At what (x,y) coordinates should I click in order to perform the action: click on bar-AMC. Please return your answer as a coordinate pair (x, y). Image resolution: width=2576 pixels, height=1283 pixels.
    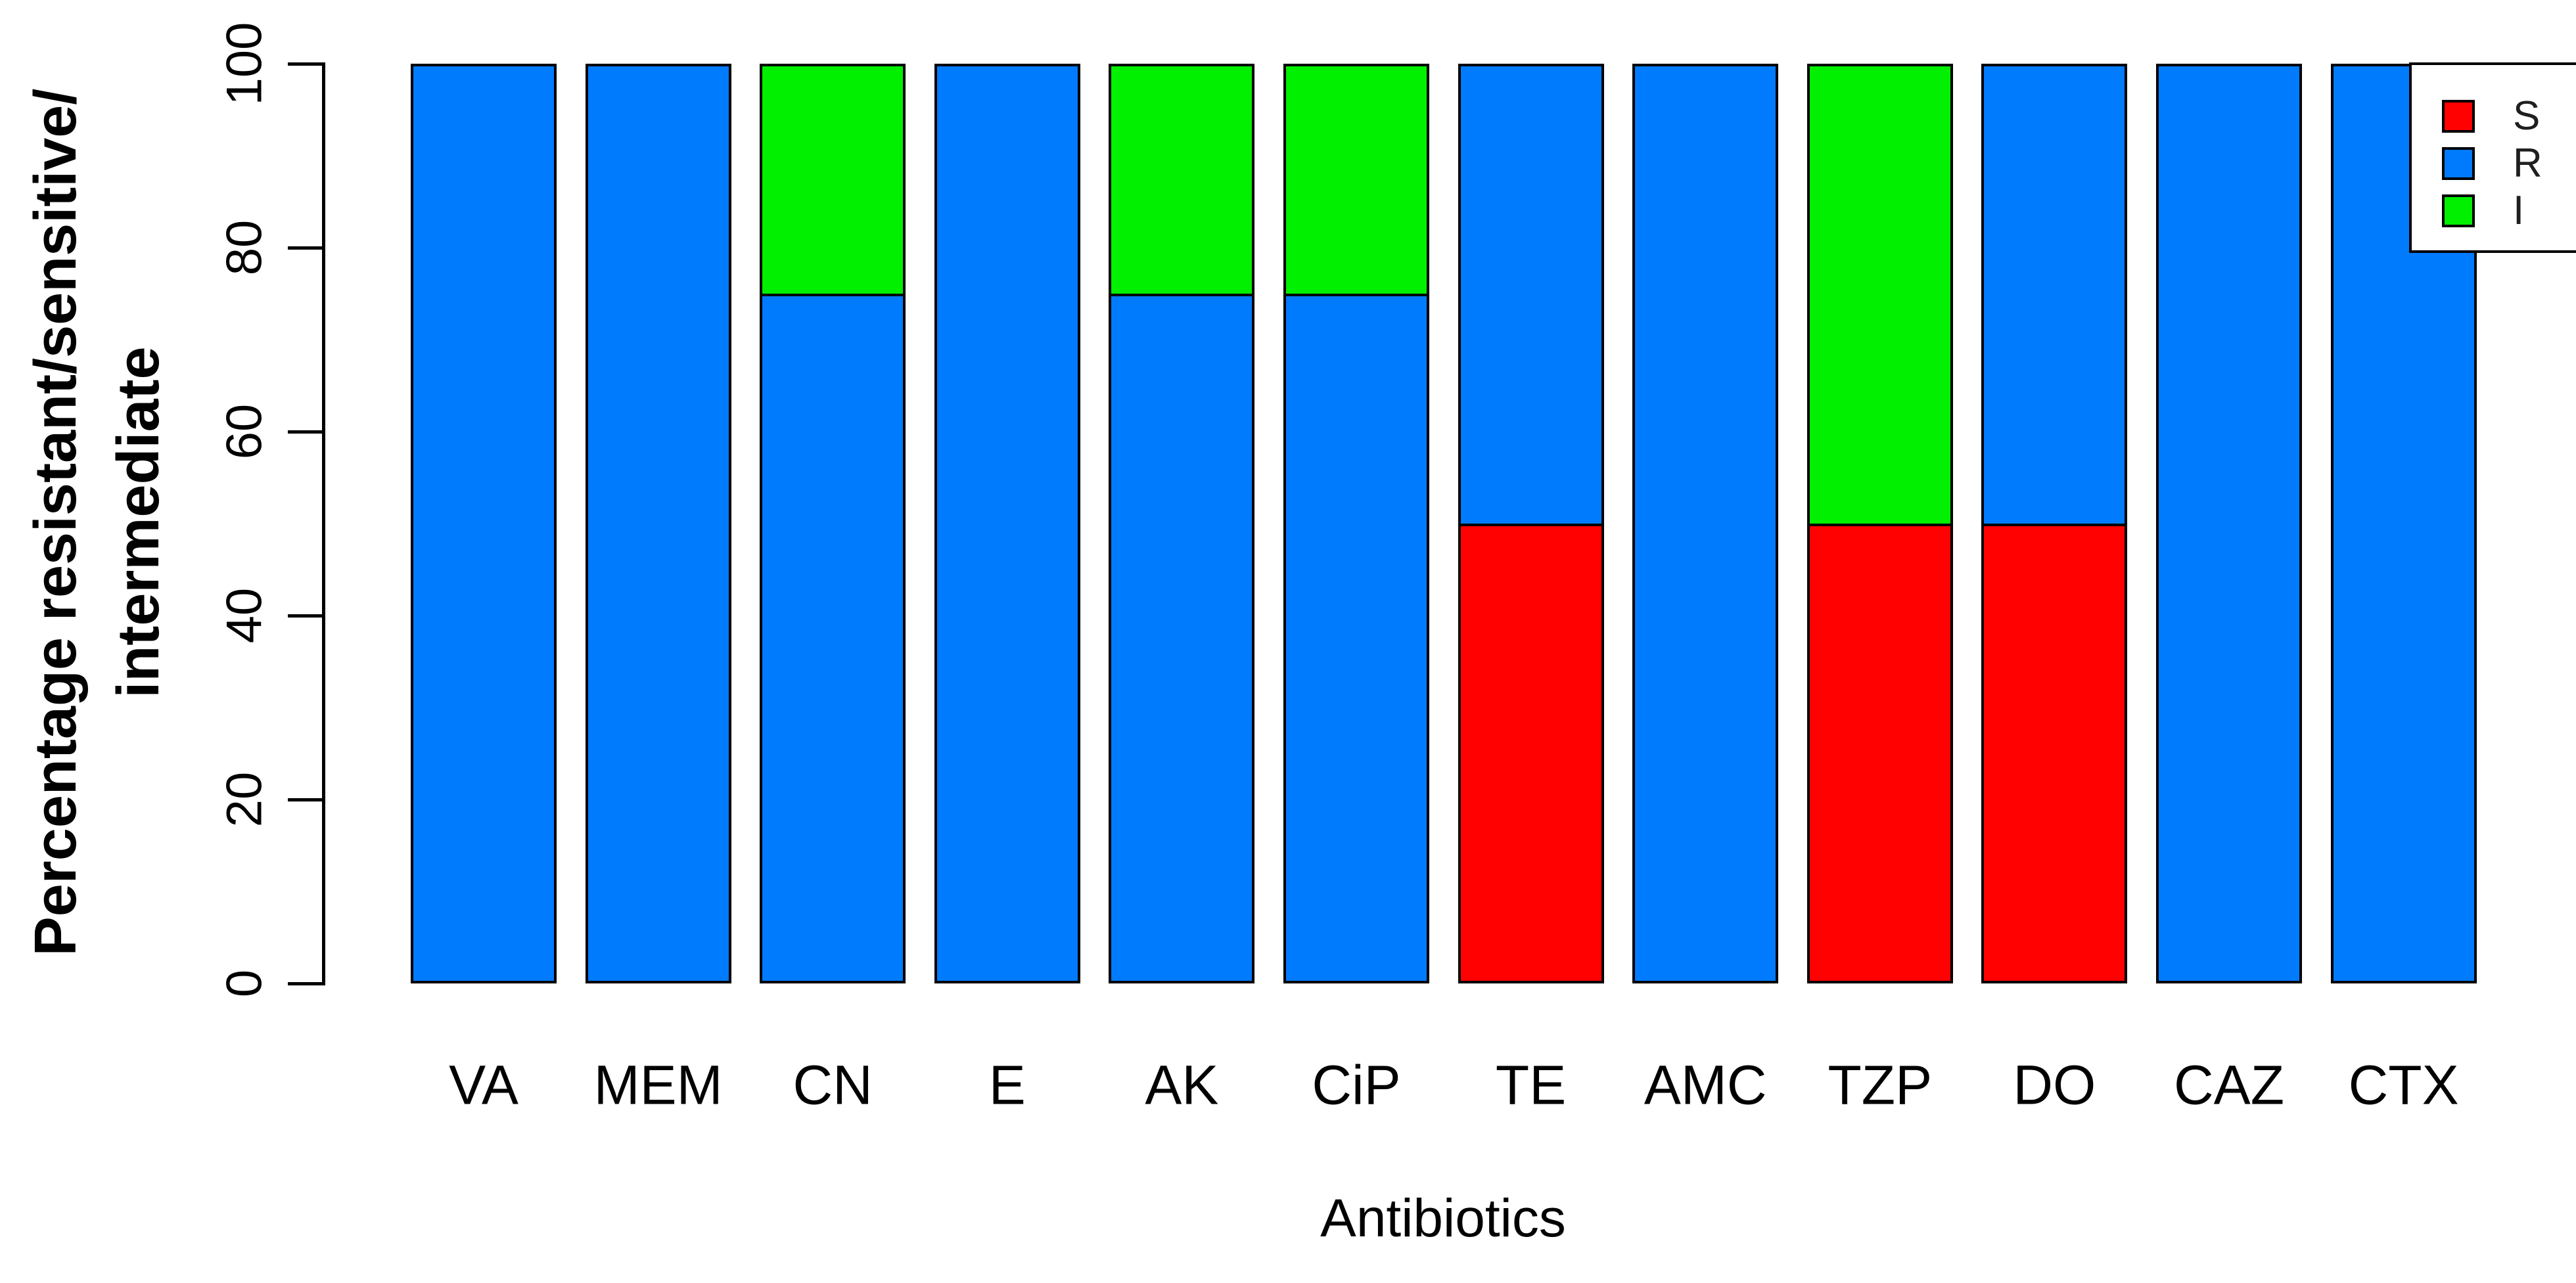
    Looking at the image, I should click on (1706, 523).